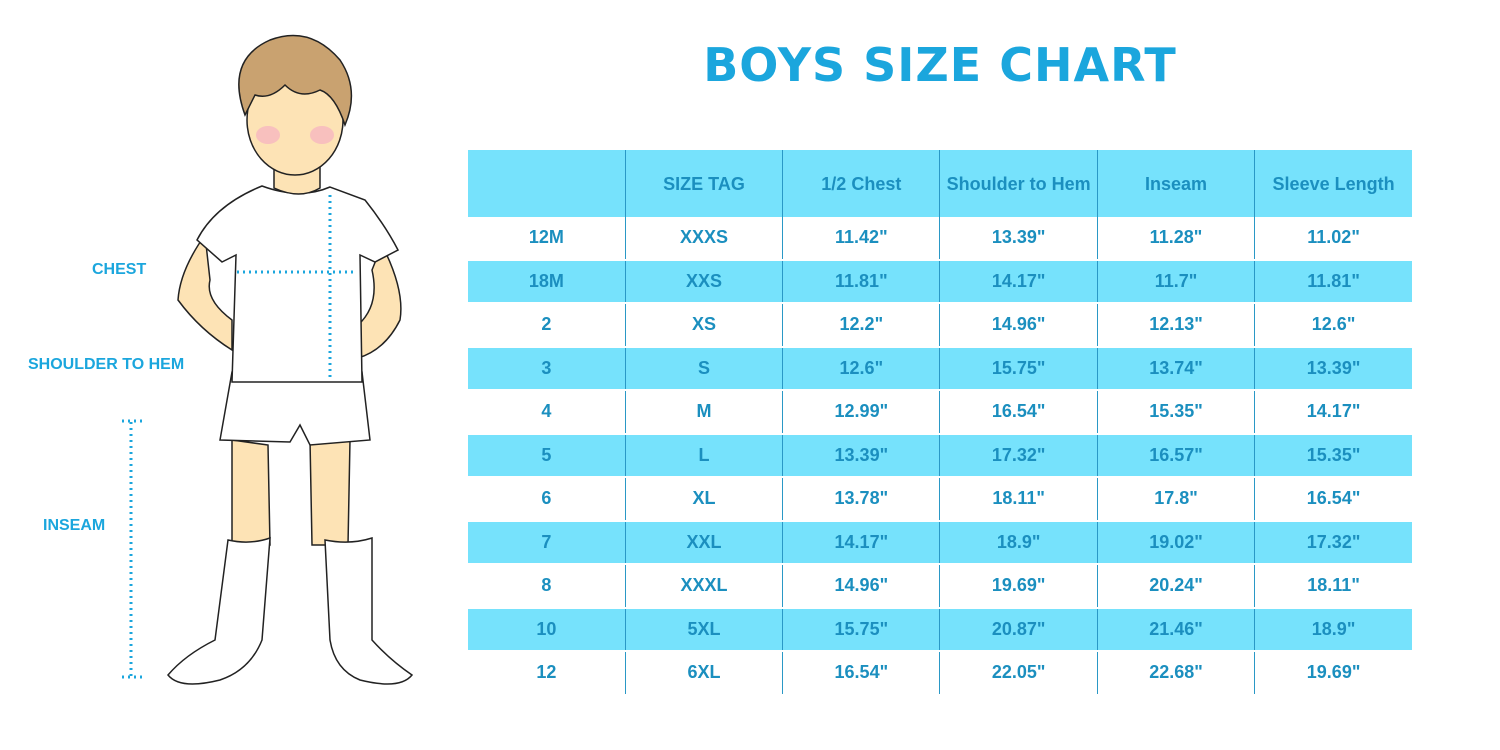  Describe the element at coordinates (703, 586) in the screenshot. I see `table-cell: XXXL` at that location.